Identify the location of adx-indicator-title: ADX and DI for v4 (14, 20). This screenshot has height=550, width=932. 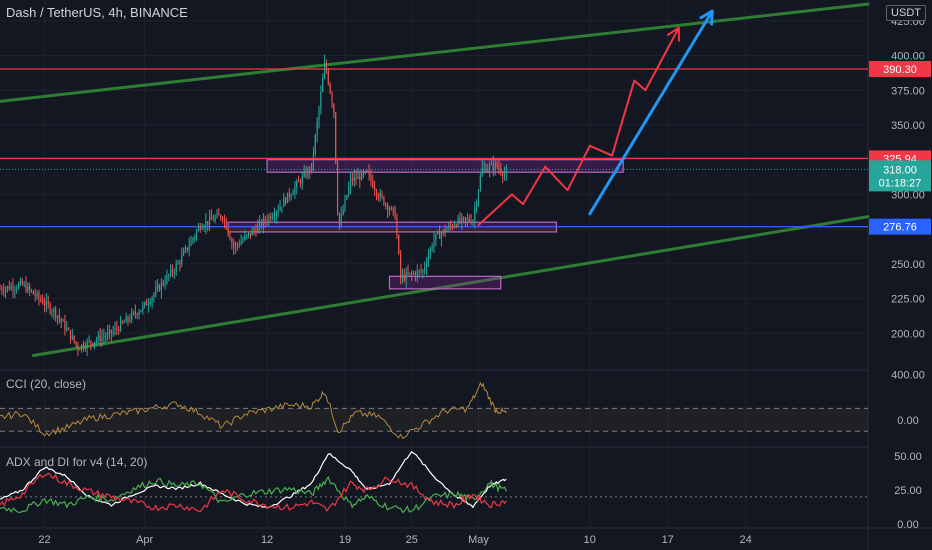
(77, 462).